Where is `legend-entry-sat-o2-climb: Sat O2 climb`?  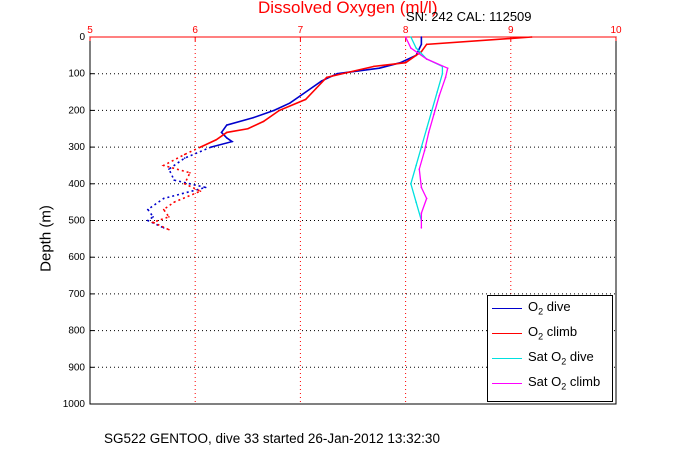 legend-entry-sat-o2-climb: Sat O2 climb is located at coordinates (546, 383).